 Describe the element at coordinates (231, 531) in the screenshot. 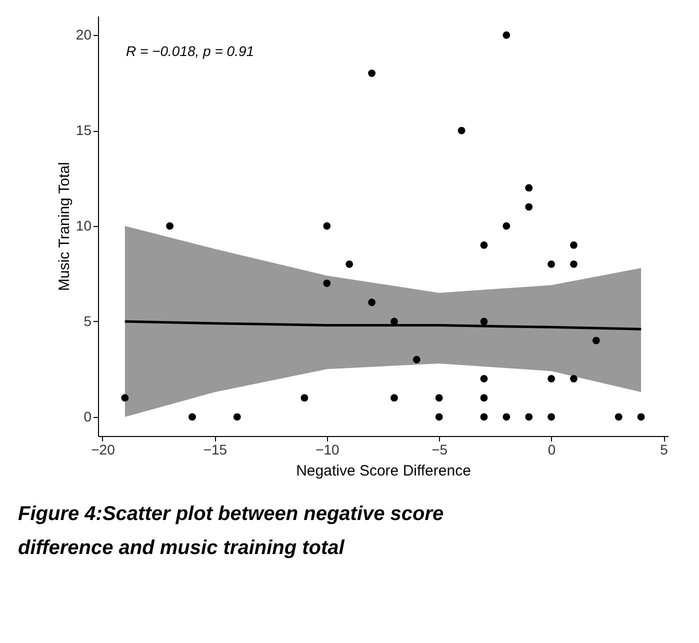

I see `caption: Figure 4:Scatter plot between negative score difference and music training total` at that location.